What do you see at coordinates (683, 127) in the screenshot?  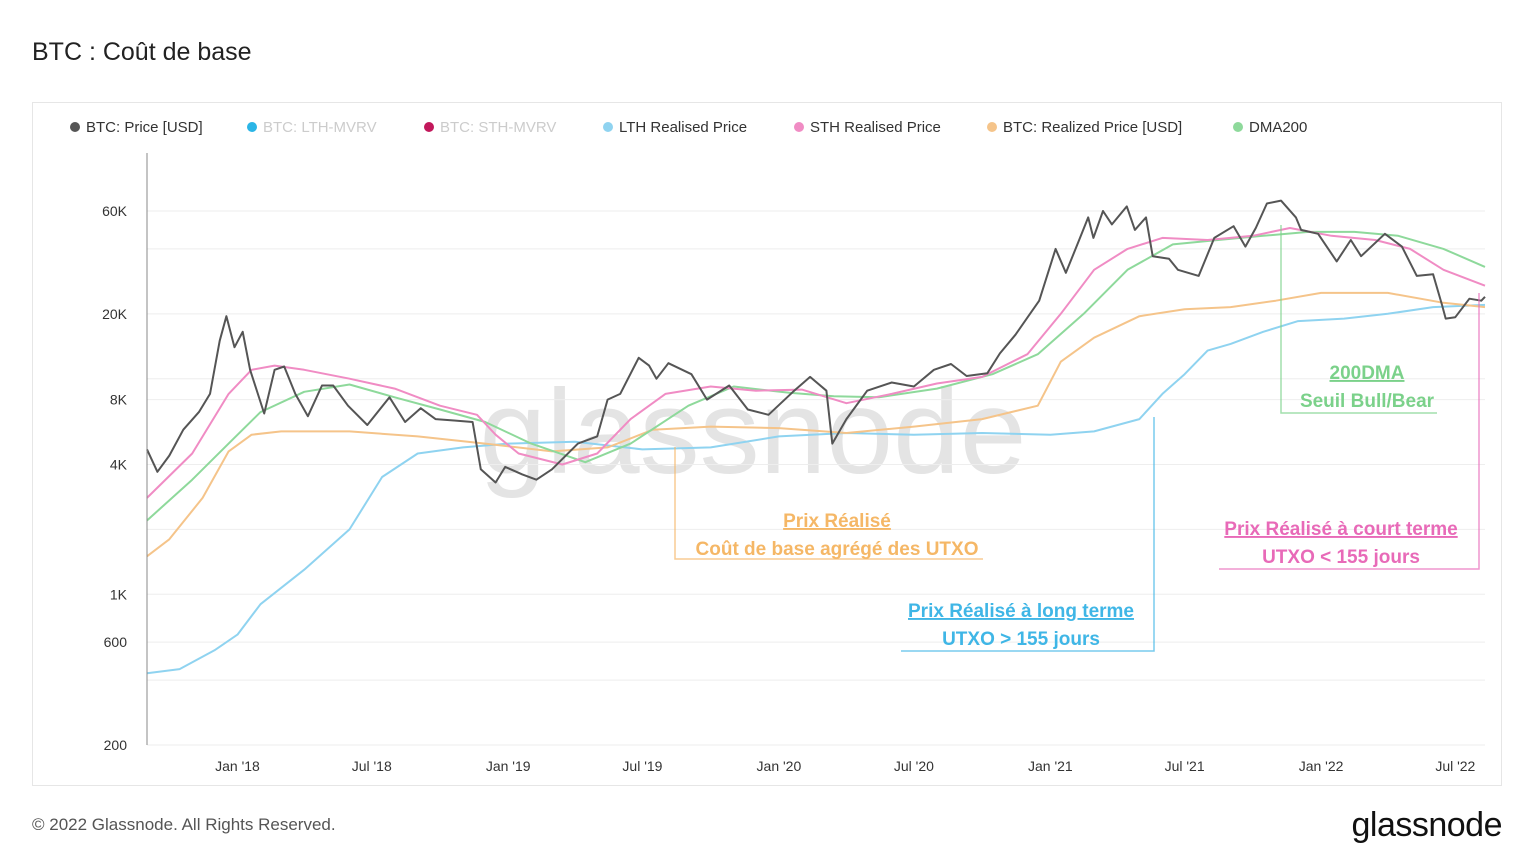 I see `legend-item: LTH Realised Price` at bounding box center [683, 127].